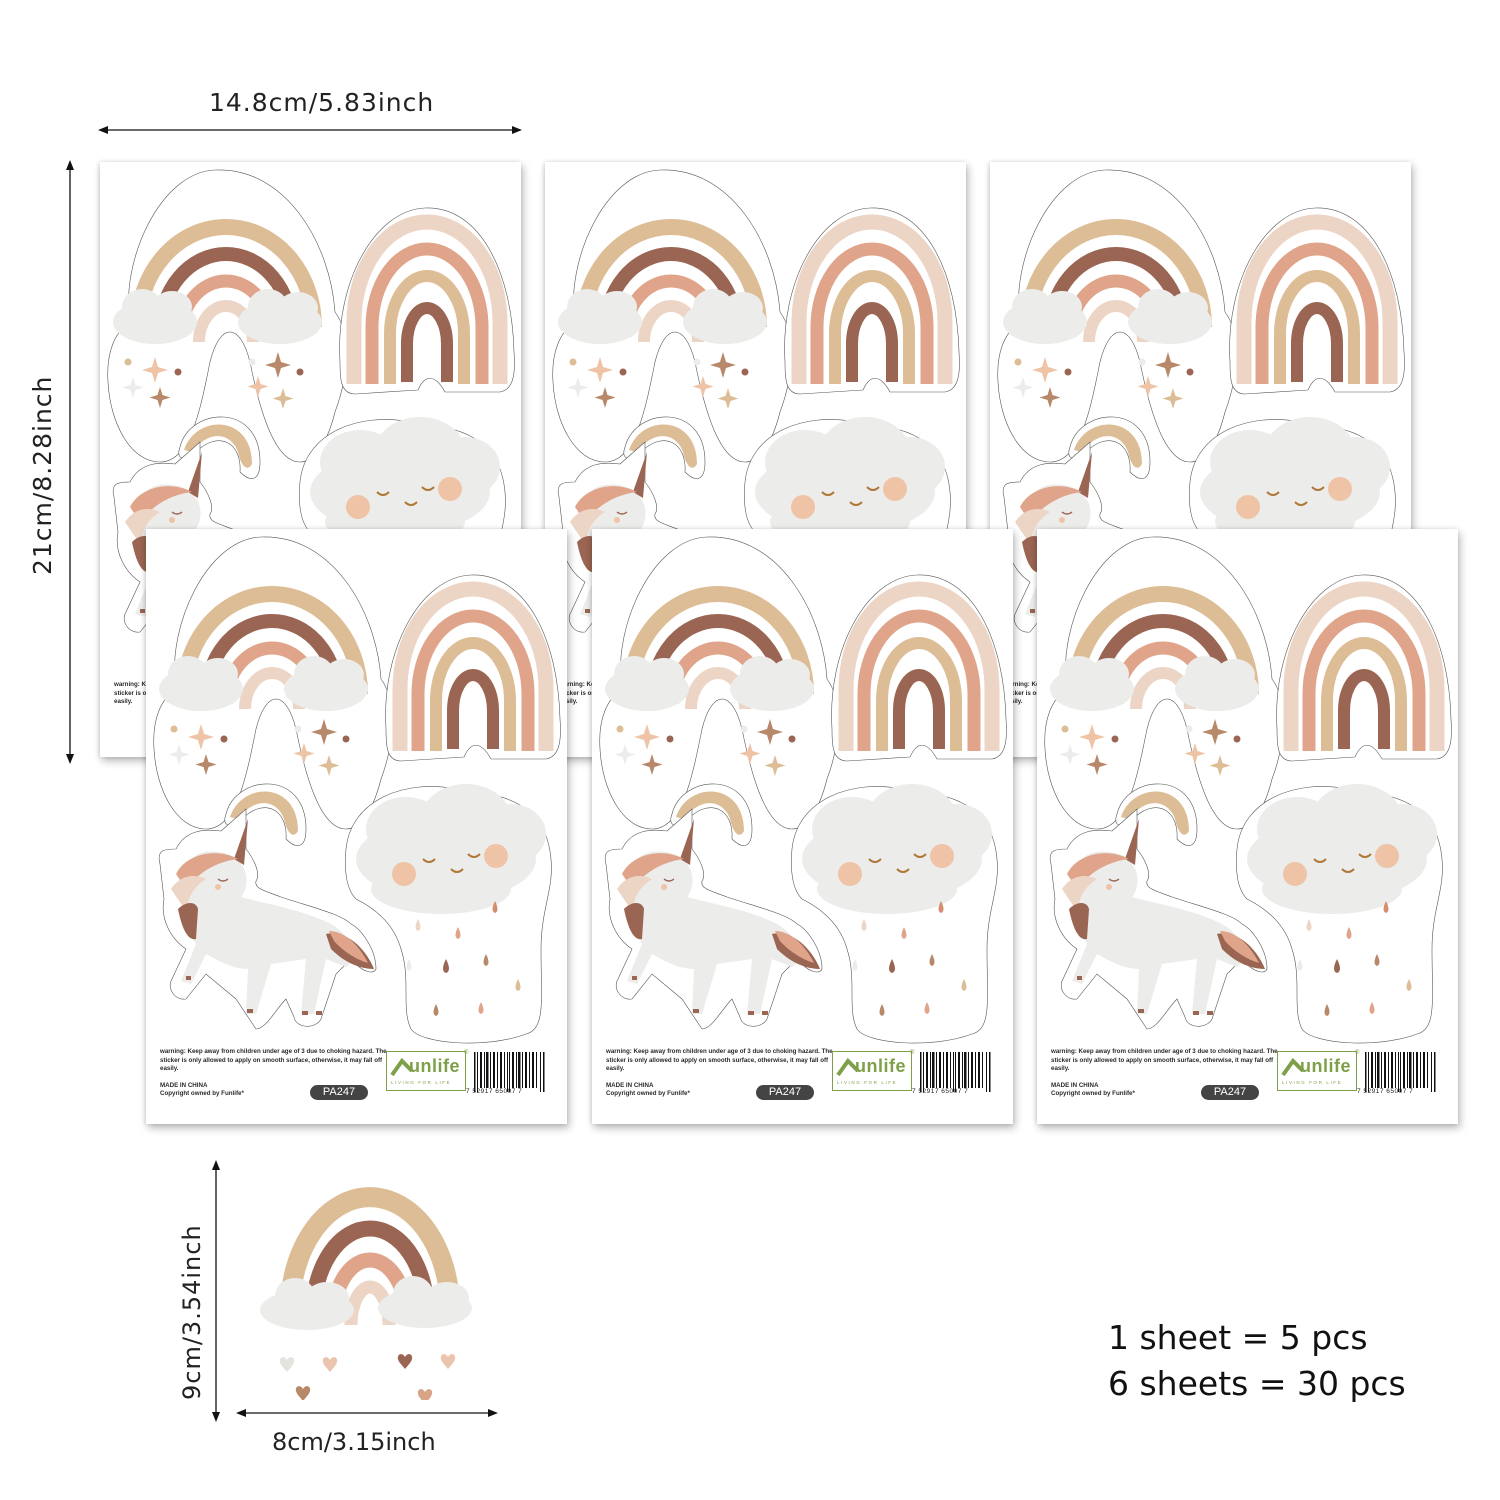  What do you see at coordinates (216, 1291) in the screenshot?
I see `single-height-arrow-icon` at bounding box center [216, 1291].